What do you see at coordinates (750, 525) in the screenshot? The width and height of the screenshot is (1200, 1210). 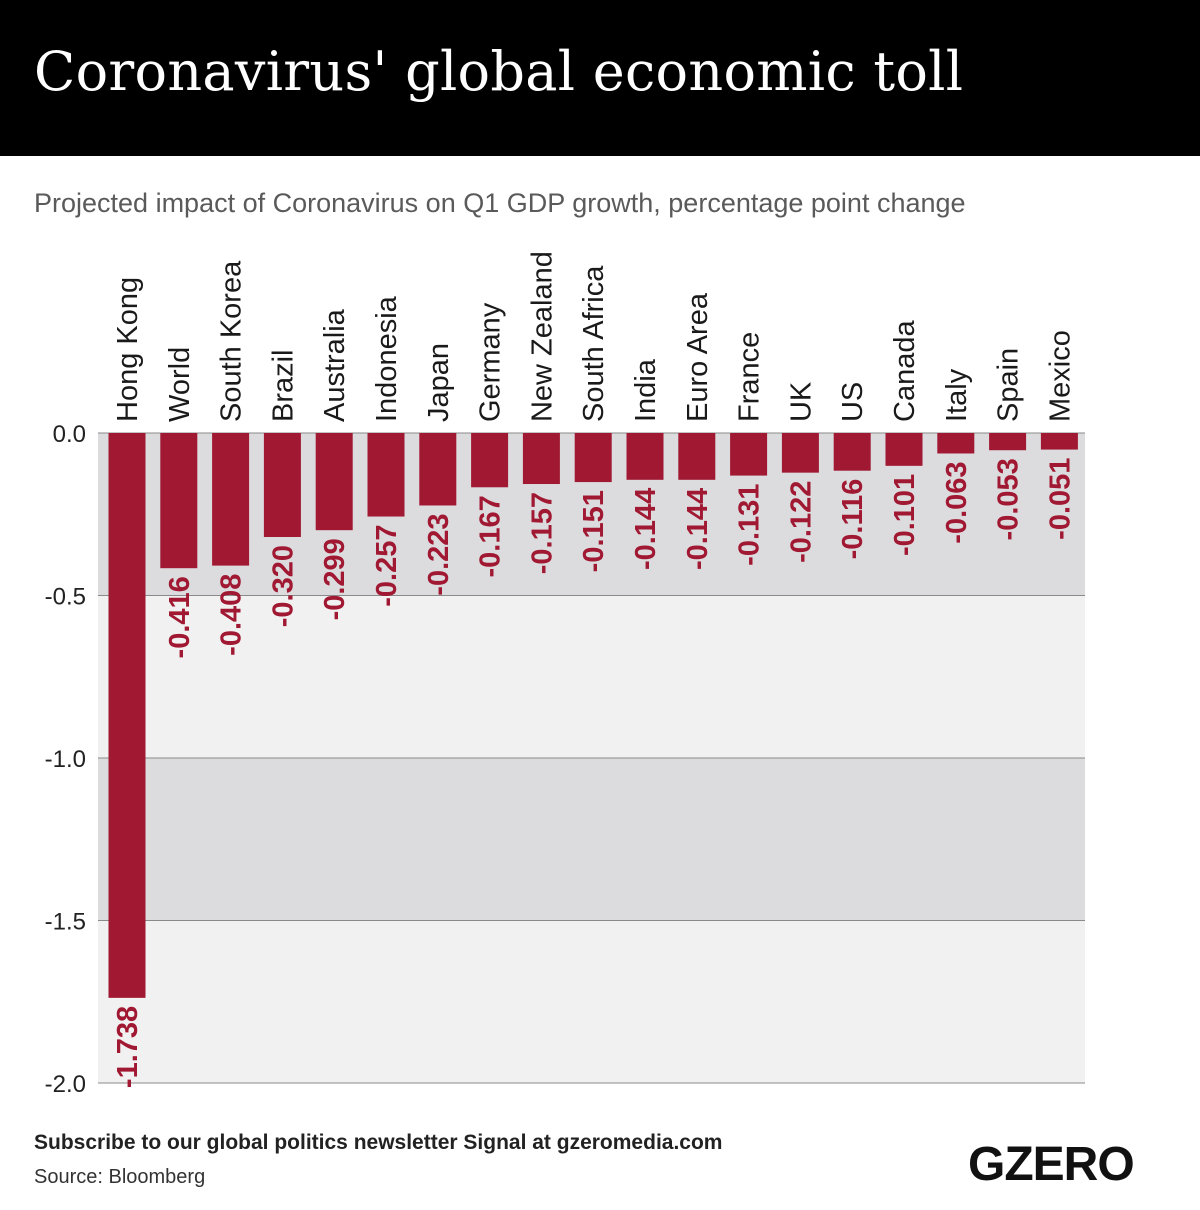 I see `value-label: -0.131` at bounding box center [750, 525].